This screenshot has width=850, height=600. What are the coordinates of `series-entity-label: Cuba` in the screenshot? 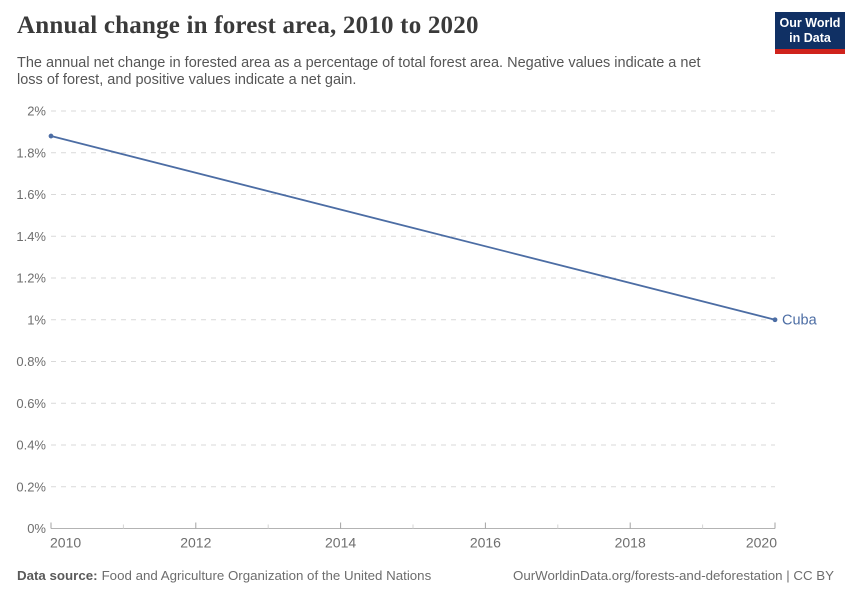 It's located at (800, 320).